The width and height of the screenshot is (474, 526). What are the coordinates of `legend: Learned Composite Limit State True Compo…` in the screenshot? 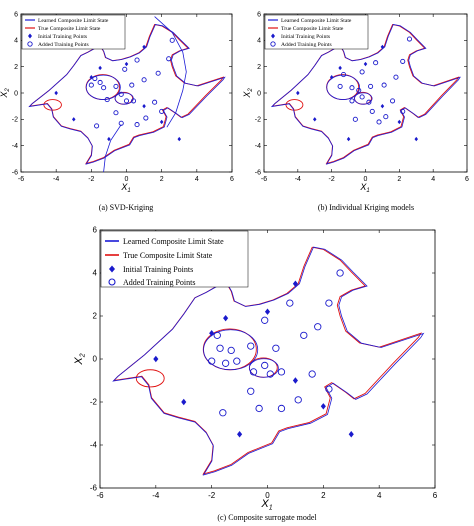 It's located at (73, 32).